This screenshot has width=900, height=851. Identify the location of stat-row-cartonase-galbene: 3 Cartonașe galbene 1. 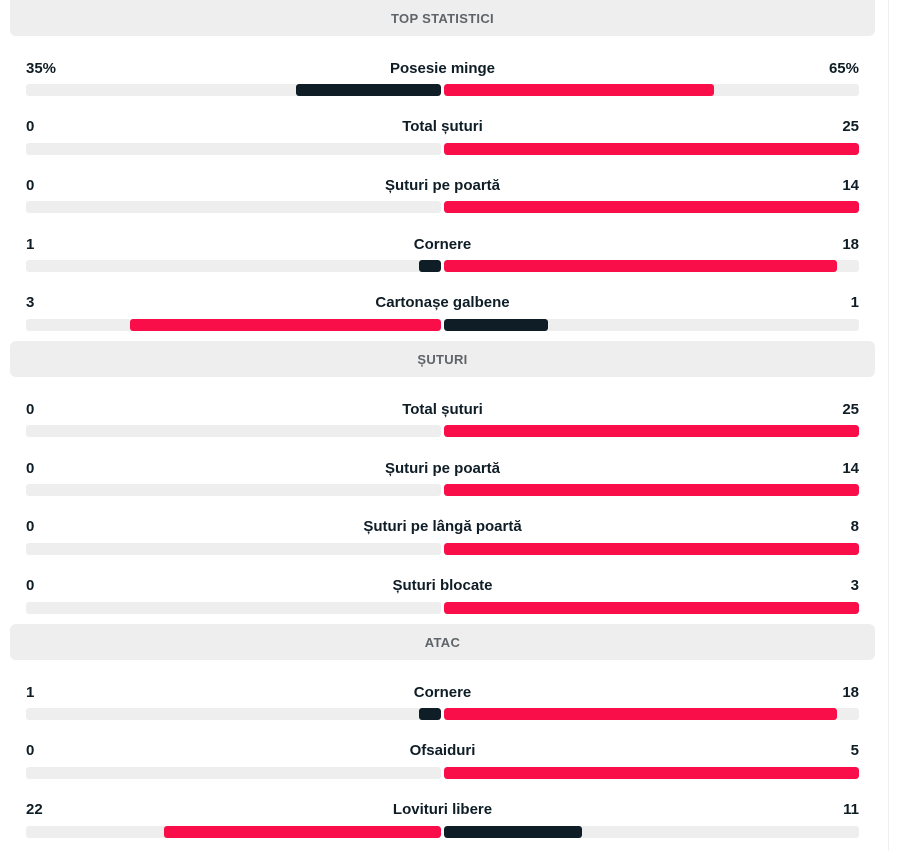
(442, 301).